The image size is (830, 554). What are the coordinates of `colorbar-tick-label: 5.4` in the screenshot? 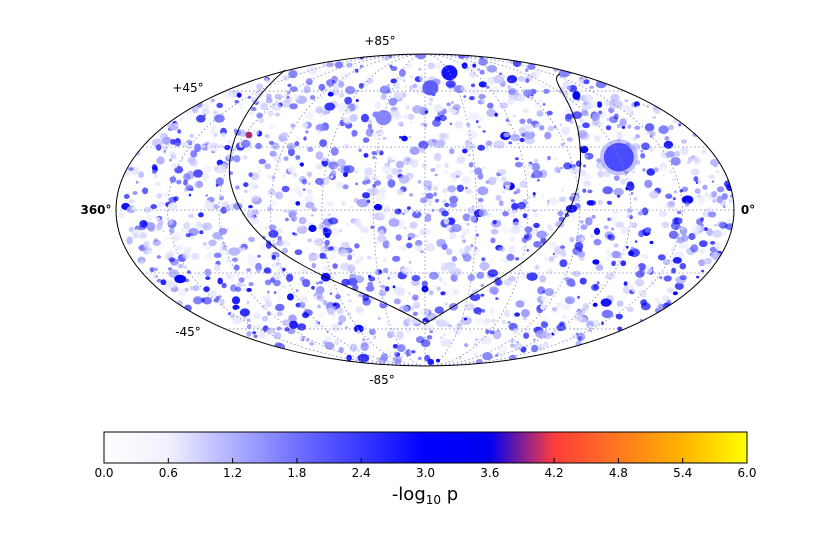 It's located at (682, 473).